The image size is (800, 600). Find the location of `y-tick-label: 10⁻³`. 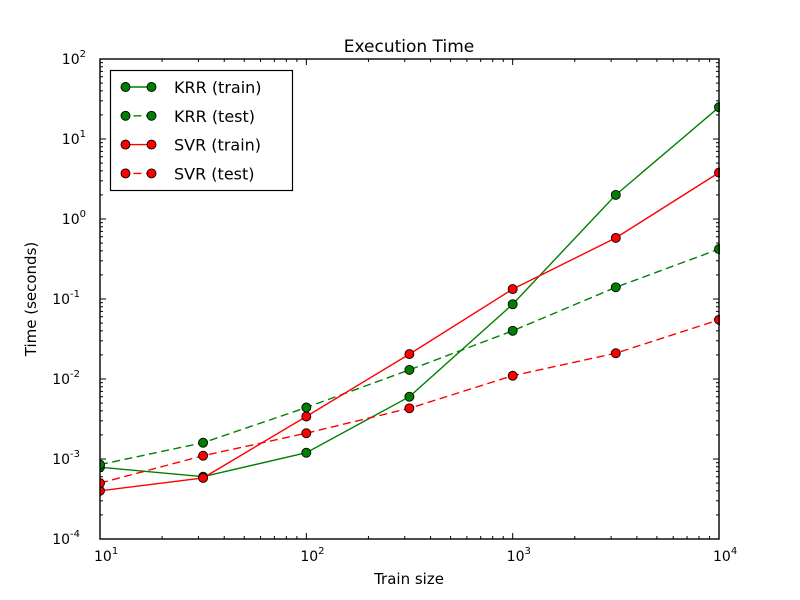

y-tick-label: 10⁻³ is located at coordinates (66, 458).